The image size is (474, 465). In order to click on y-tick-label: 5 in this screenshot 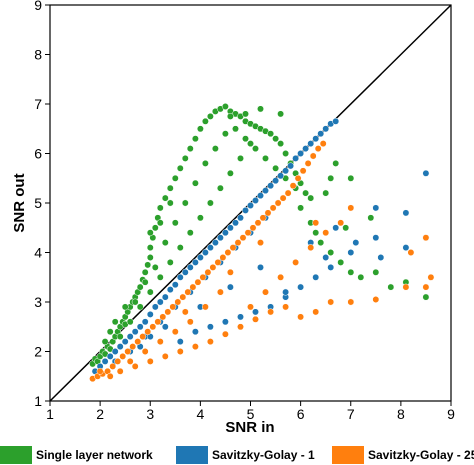, I will do `click(38, 203)`.